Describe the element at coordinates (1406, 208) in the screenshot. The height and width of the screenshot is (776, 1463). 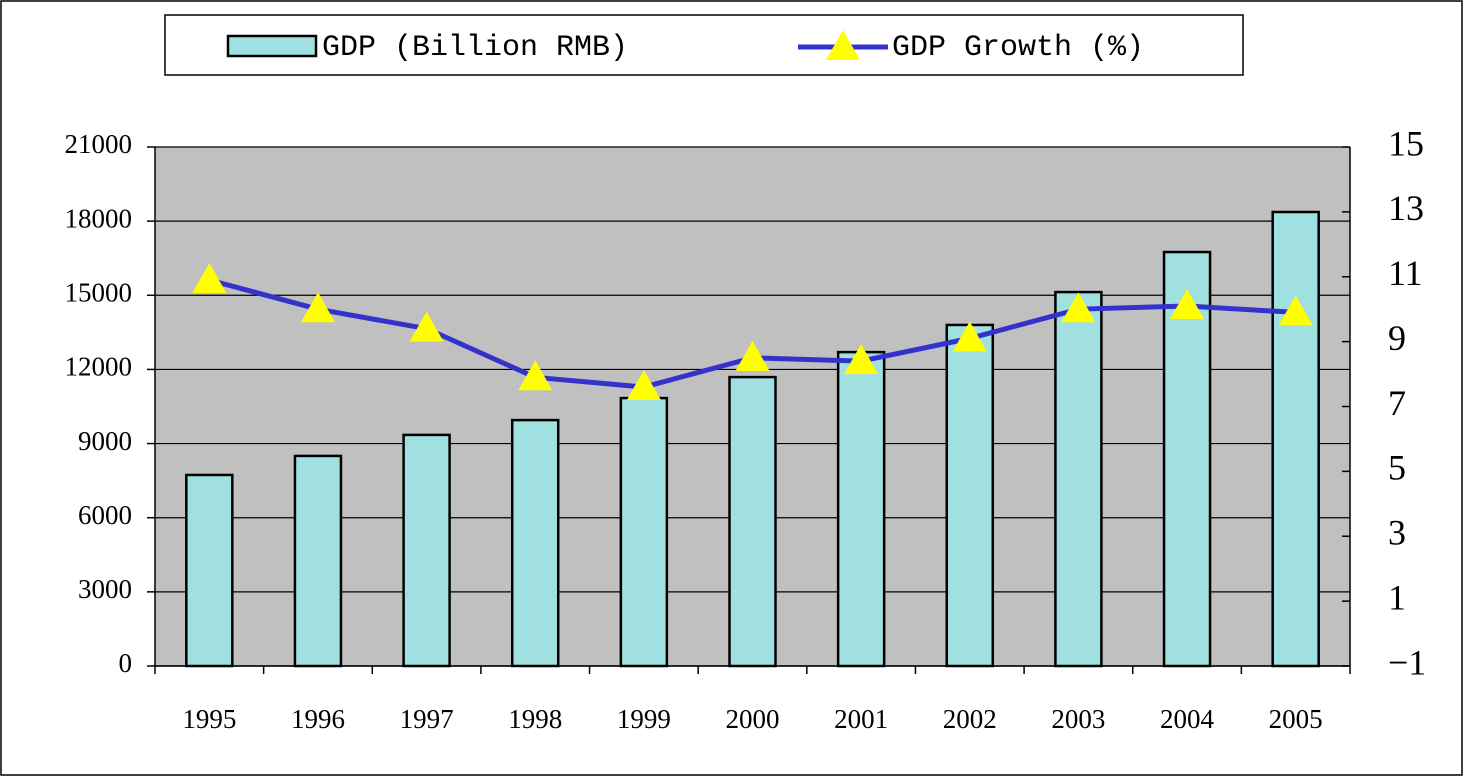
I see `y2-tick-label: 13` at that location.